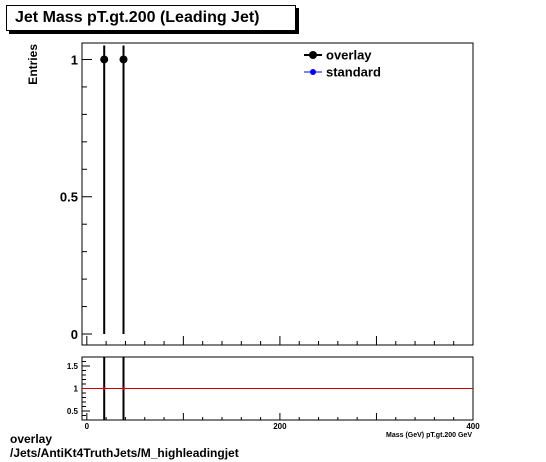 The height and width of the screenshot is (462, 546). Describe the element at coordinates (74, 334) in the screenshot. I see `y-tick-label: 0` at that location.